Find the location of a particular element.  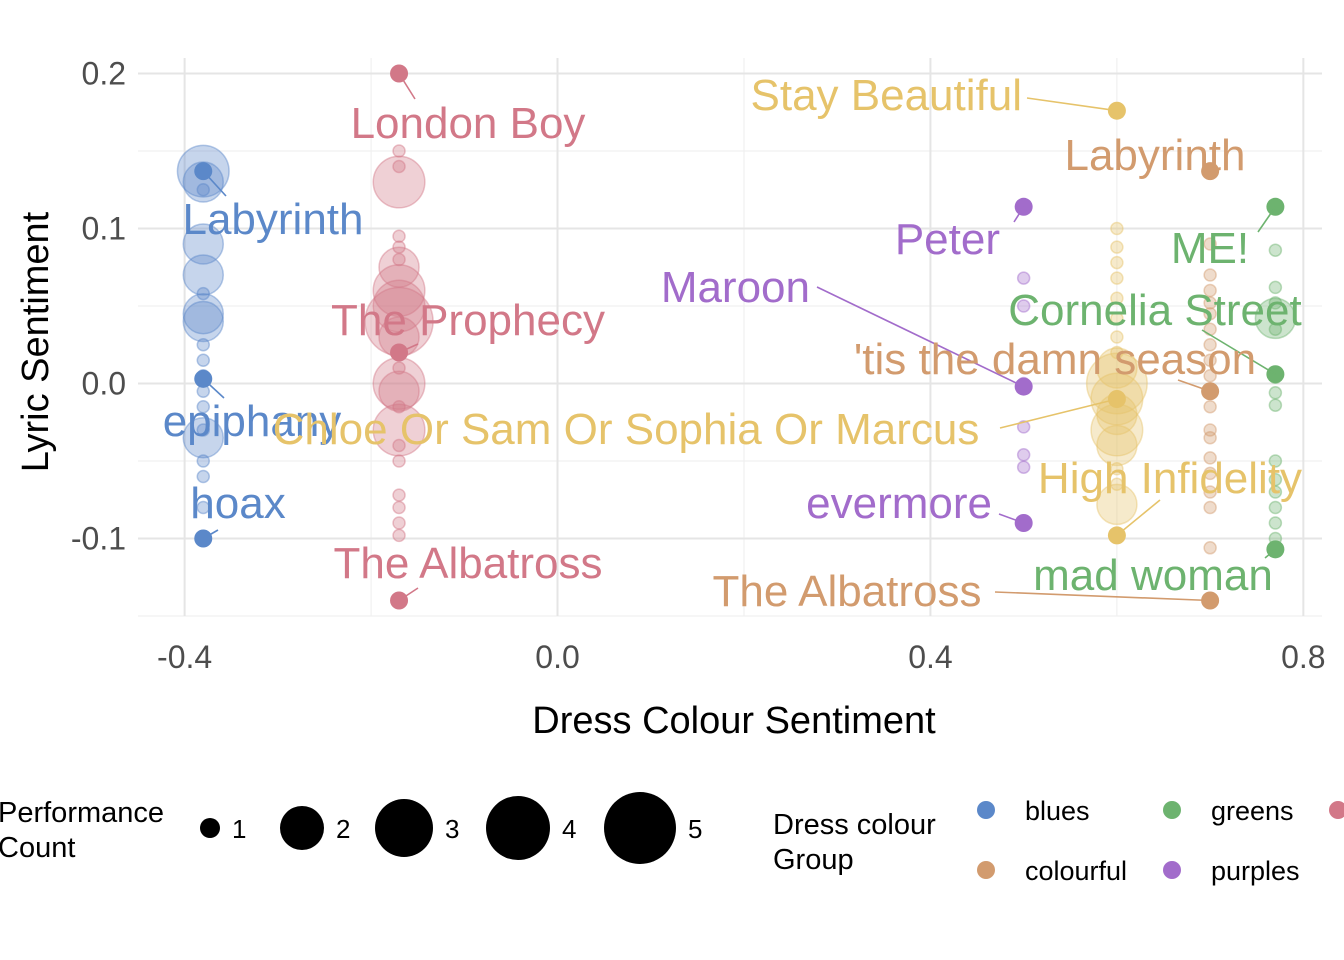

x-axis-label: Dress Colour Sentiment is located at coordinates (734, 721).